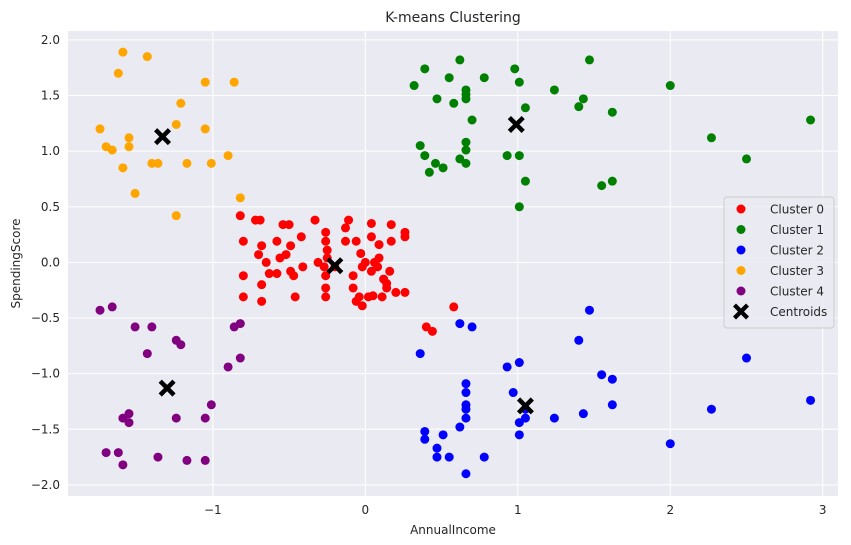 This screenshot has height=545, width=851. I want to click on x-tick-label: 2, so click(670, 510).